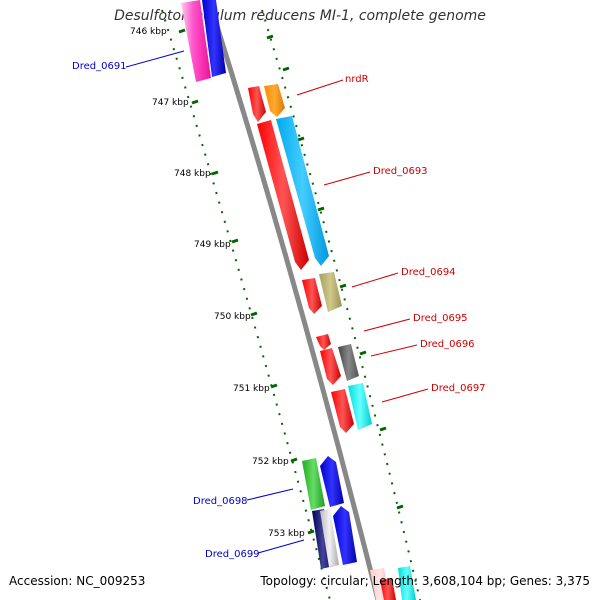 The width and height of the screenshot is (600, 600). What do you see at coordinates (170, 103) in the screenshot?
I see `kbp-label-747: 747 kbp` at bounding box center [170, 103].